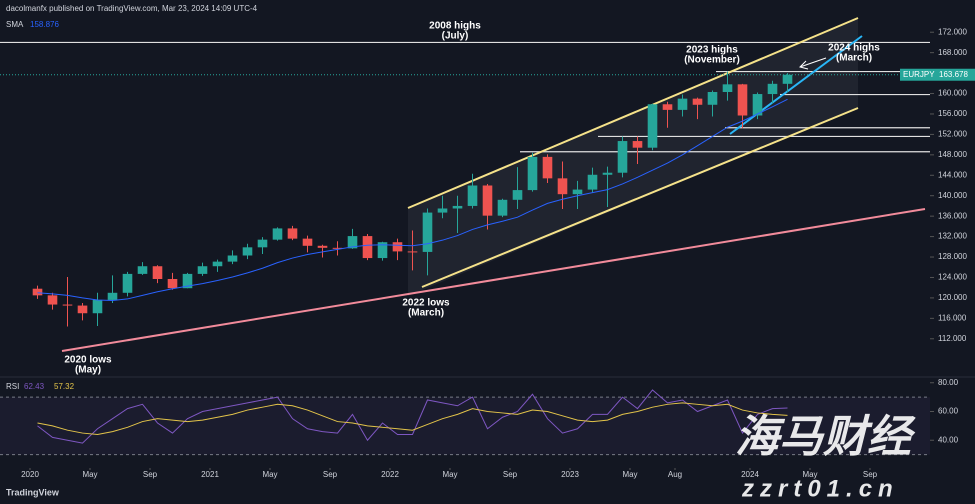 The image size is (975, 504). I want to click on y-tick-label: 144.000, so click(952, 174).